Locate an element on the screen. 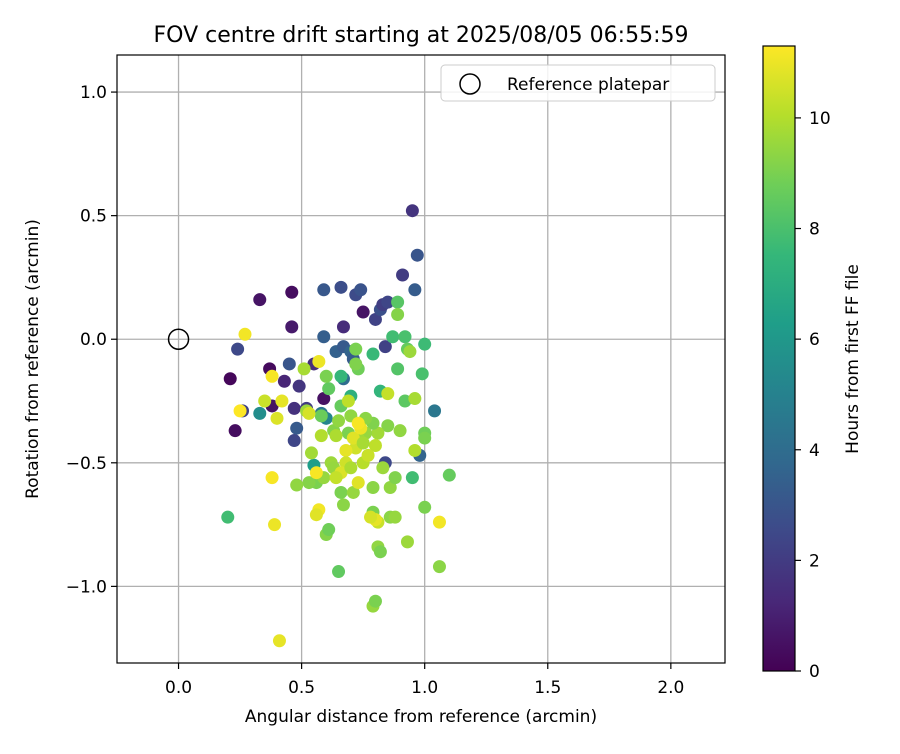 This screenshot has width=900, height=754. y-tick-label: −0.5 is located at coordinates (86, 464).